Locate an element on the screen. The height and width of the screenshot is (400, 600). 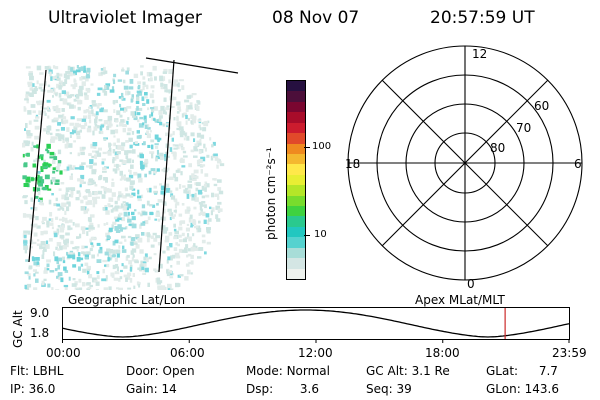
status-glon-label: GLon: is located at coordinates (503, 389).